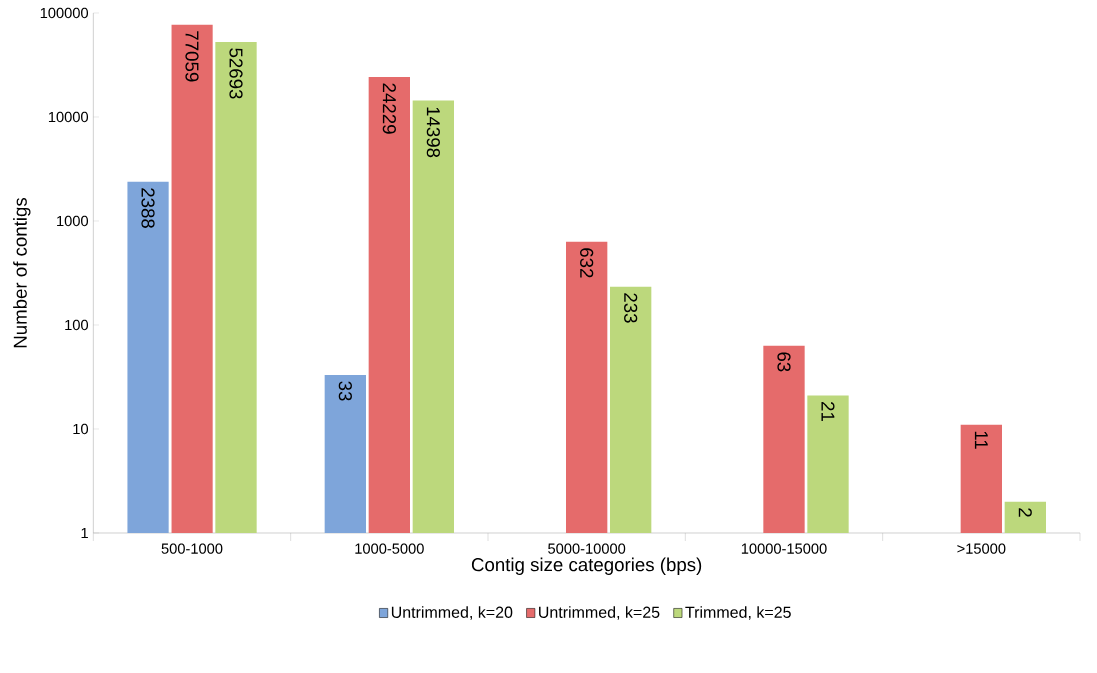 Image resolution: width=1097 pixels, height=673 pixels. Describe the element at coordinates (389, 108) in the screenshot. I see `data-label: 24229` at that location.